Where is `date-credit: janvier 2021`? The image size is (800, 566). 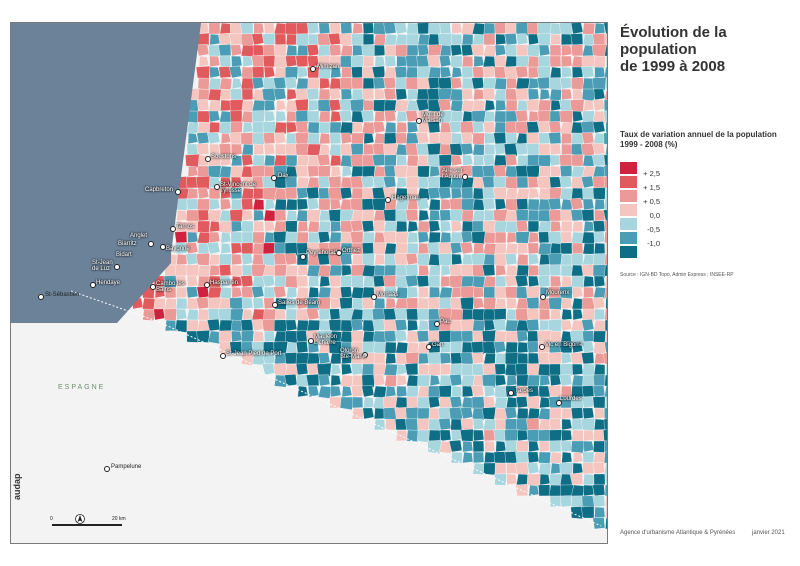
date-credit: janvier 2021 is located at coordinates (768, 533).